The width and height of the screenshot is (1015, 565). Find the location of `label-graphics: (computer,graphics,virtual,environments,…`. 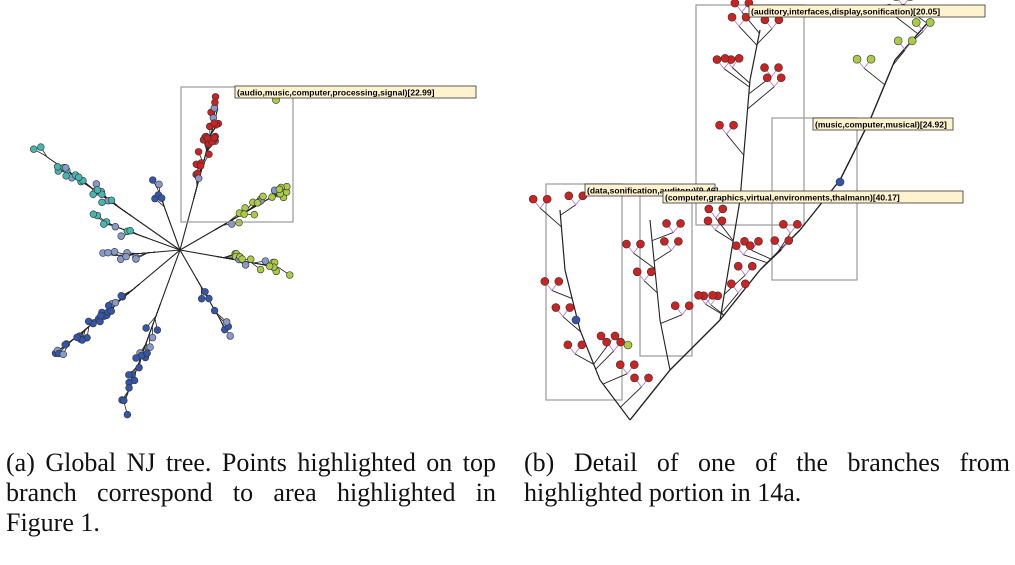

label-graphics: (computer,graphics,virtual,environments,… is located at coordinates (782, 198).